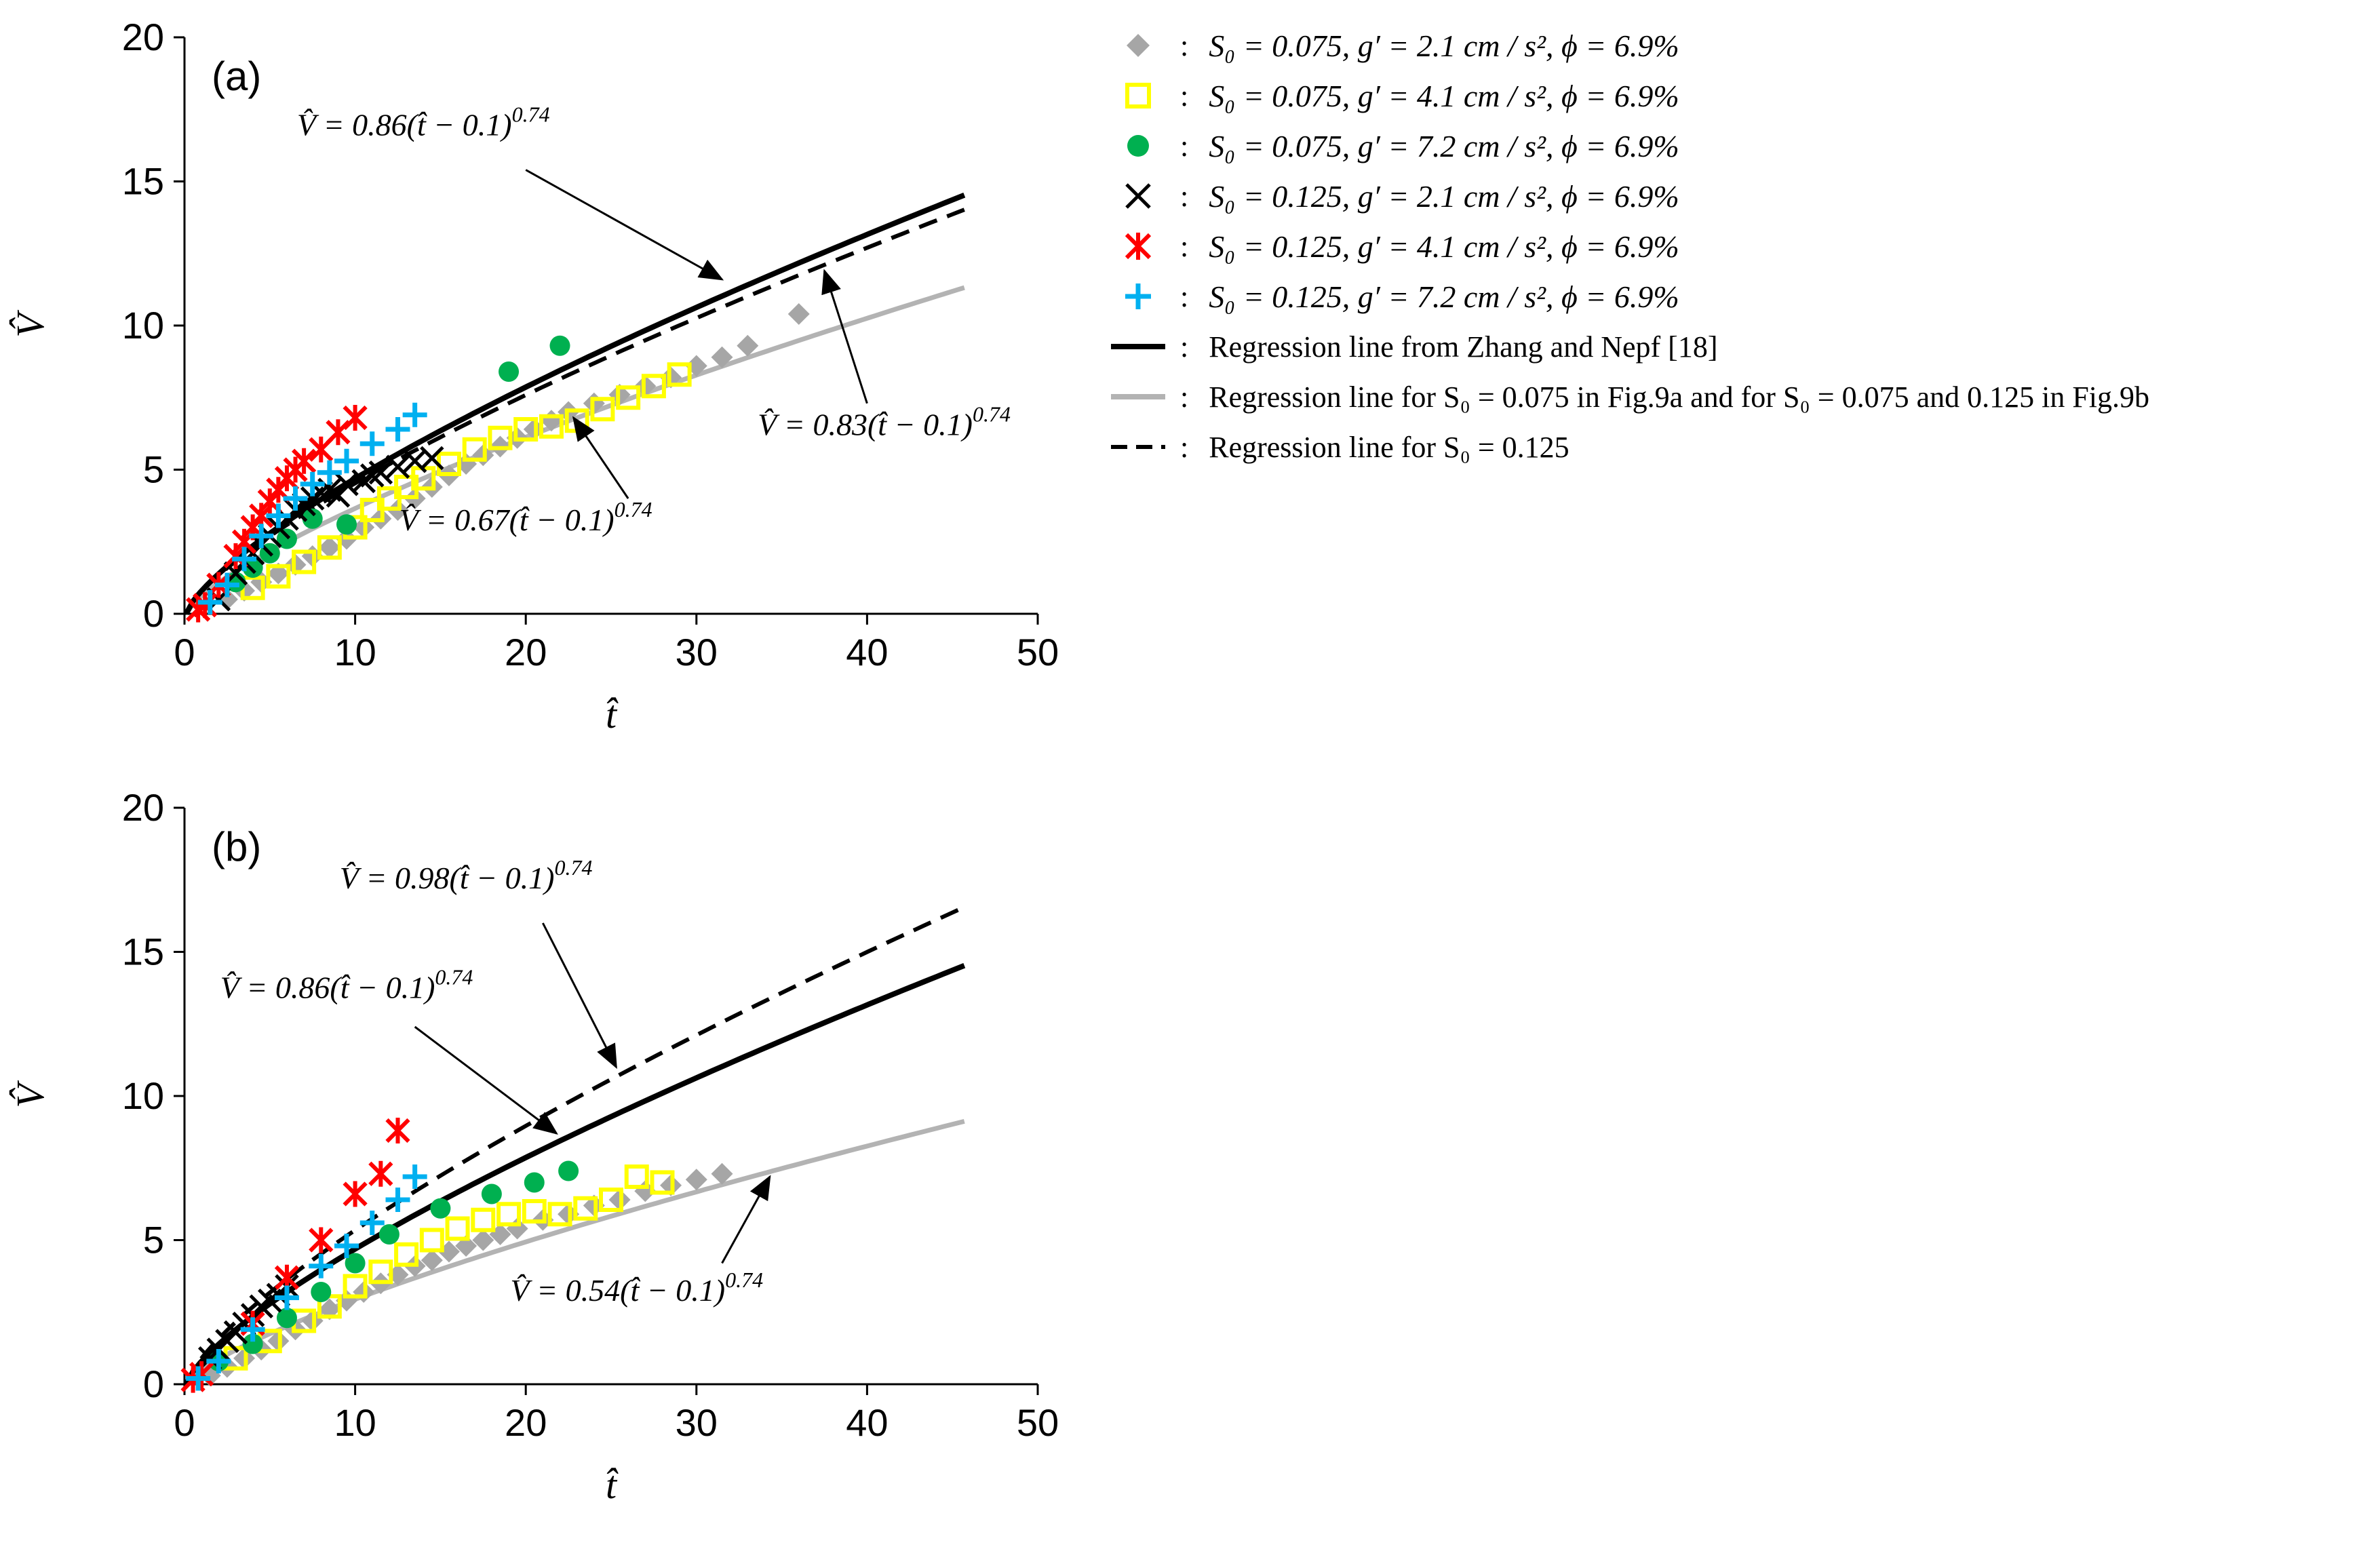 The image size is (2380, 1547). I want to click on legend-item: : S₀ = 0.125, g′ = 4.1 cm / s², ϕ = 6.9%, so click(1740, 246).